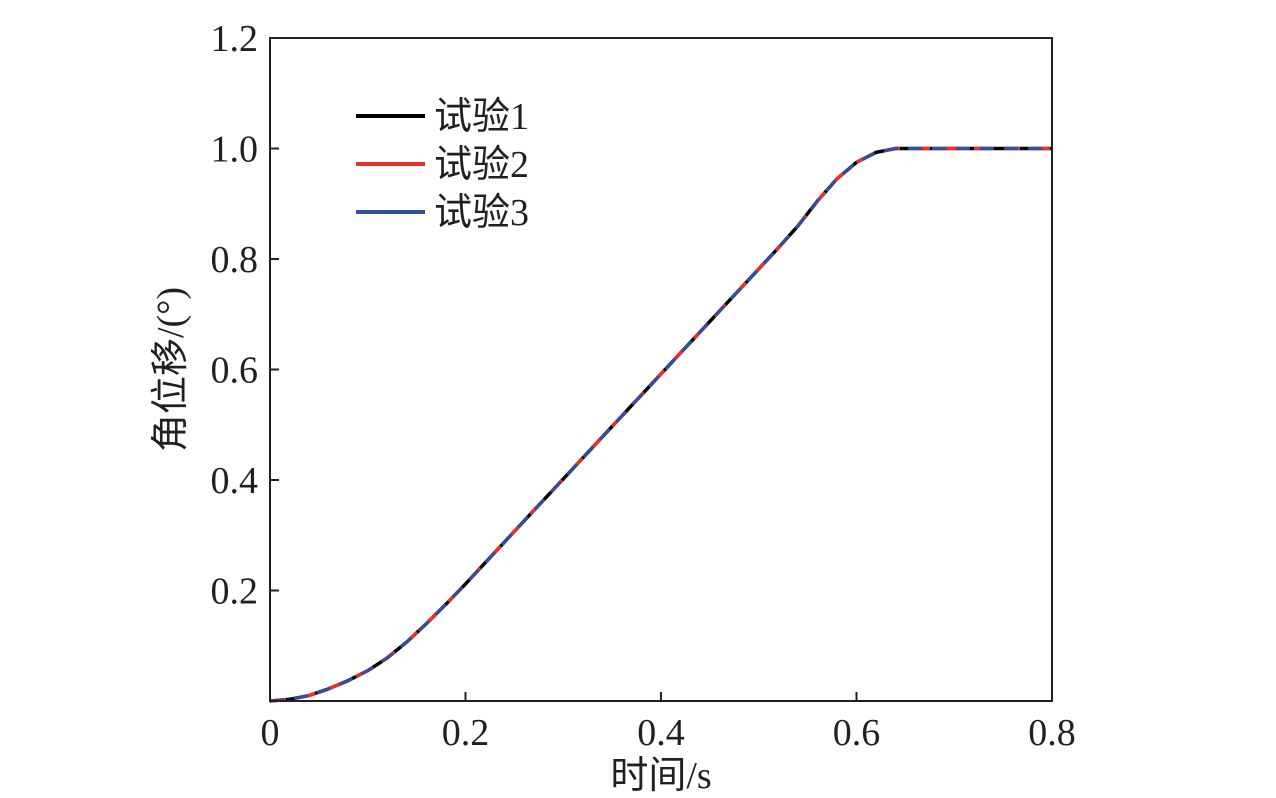 The height and width of the screenshot is (798, 1276). What do you see at coordinates (235, 481) in the screenshot?
I see `y-tick-label: 0.4` at bounding box center [235, 481].